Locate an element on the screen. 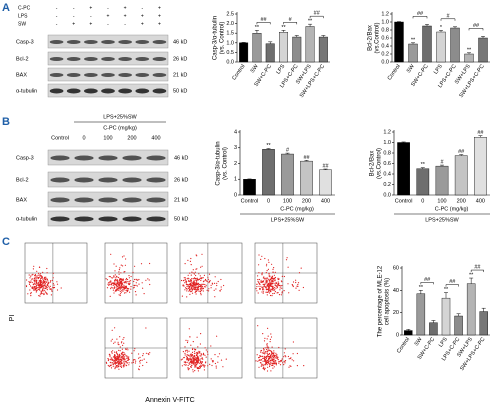 The image size is (500, 411). significance: ** is located at coordinates (471, 276).